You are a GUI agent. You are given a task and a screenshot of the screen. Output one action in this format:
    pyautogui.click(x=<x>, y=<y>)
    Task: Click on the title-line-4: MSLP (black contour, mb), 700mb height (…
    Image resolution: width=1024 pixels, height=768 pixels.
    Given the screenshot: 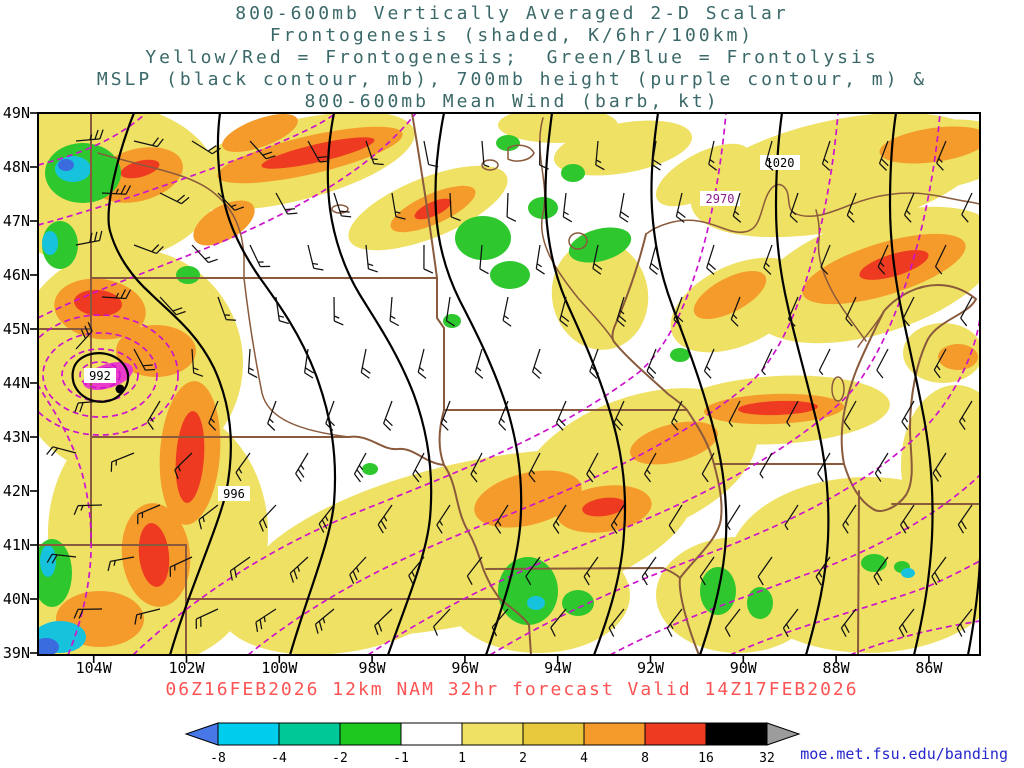 What is the action you would take?
    pyautogui.click(x=512, y=79)
    